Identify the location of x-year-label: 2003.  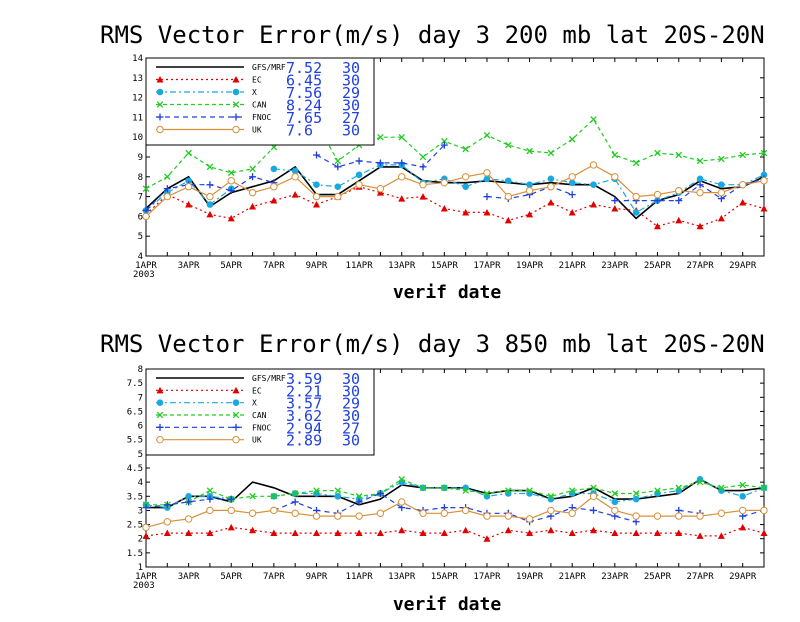
(144, 586).